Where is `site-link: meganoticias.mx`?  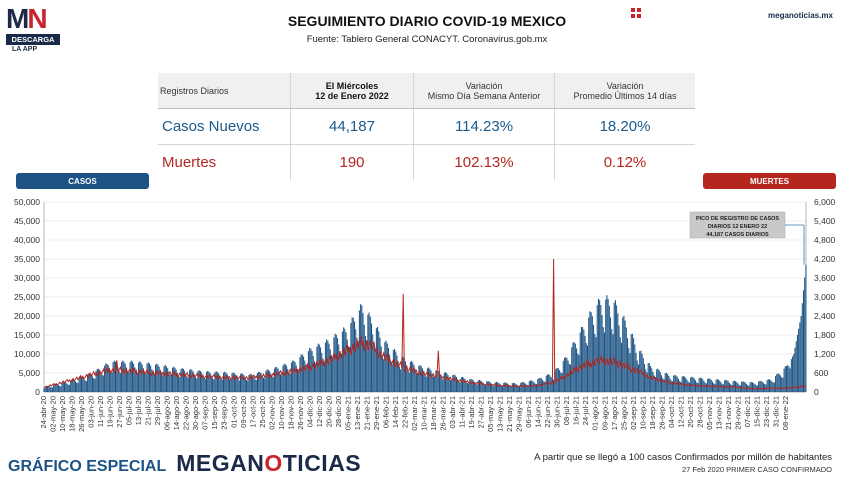 site-link: meganoticias.mx is located at coordinates (800, 15).